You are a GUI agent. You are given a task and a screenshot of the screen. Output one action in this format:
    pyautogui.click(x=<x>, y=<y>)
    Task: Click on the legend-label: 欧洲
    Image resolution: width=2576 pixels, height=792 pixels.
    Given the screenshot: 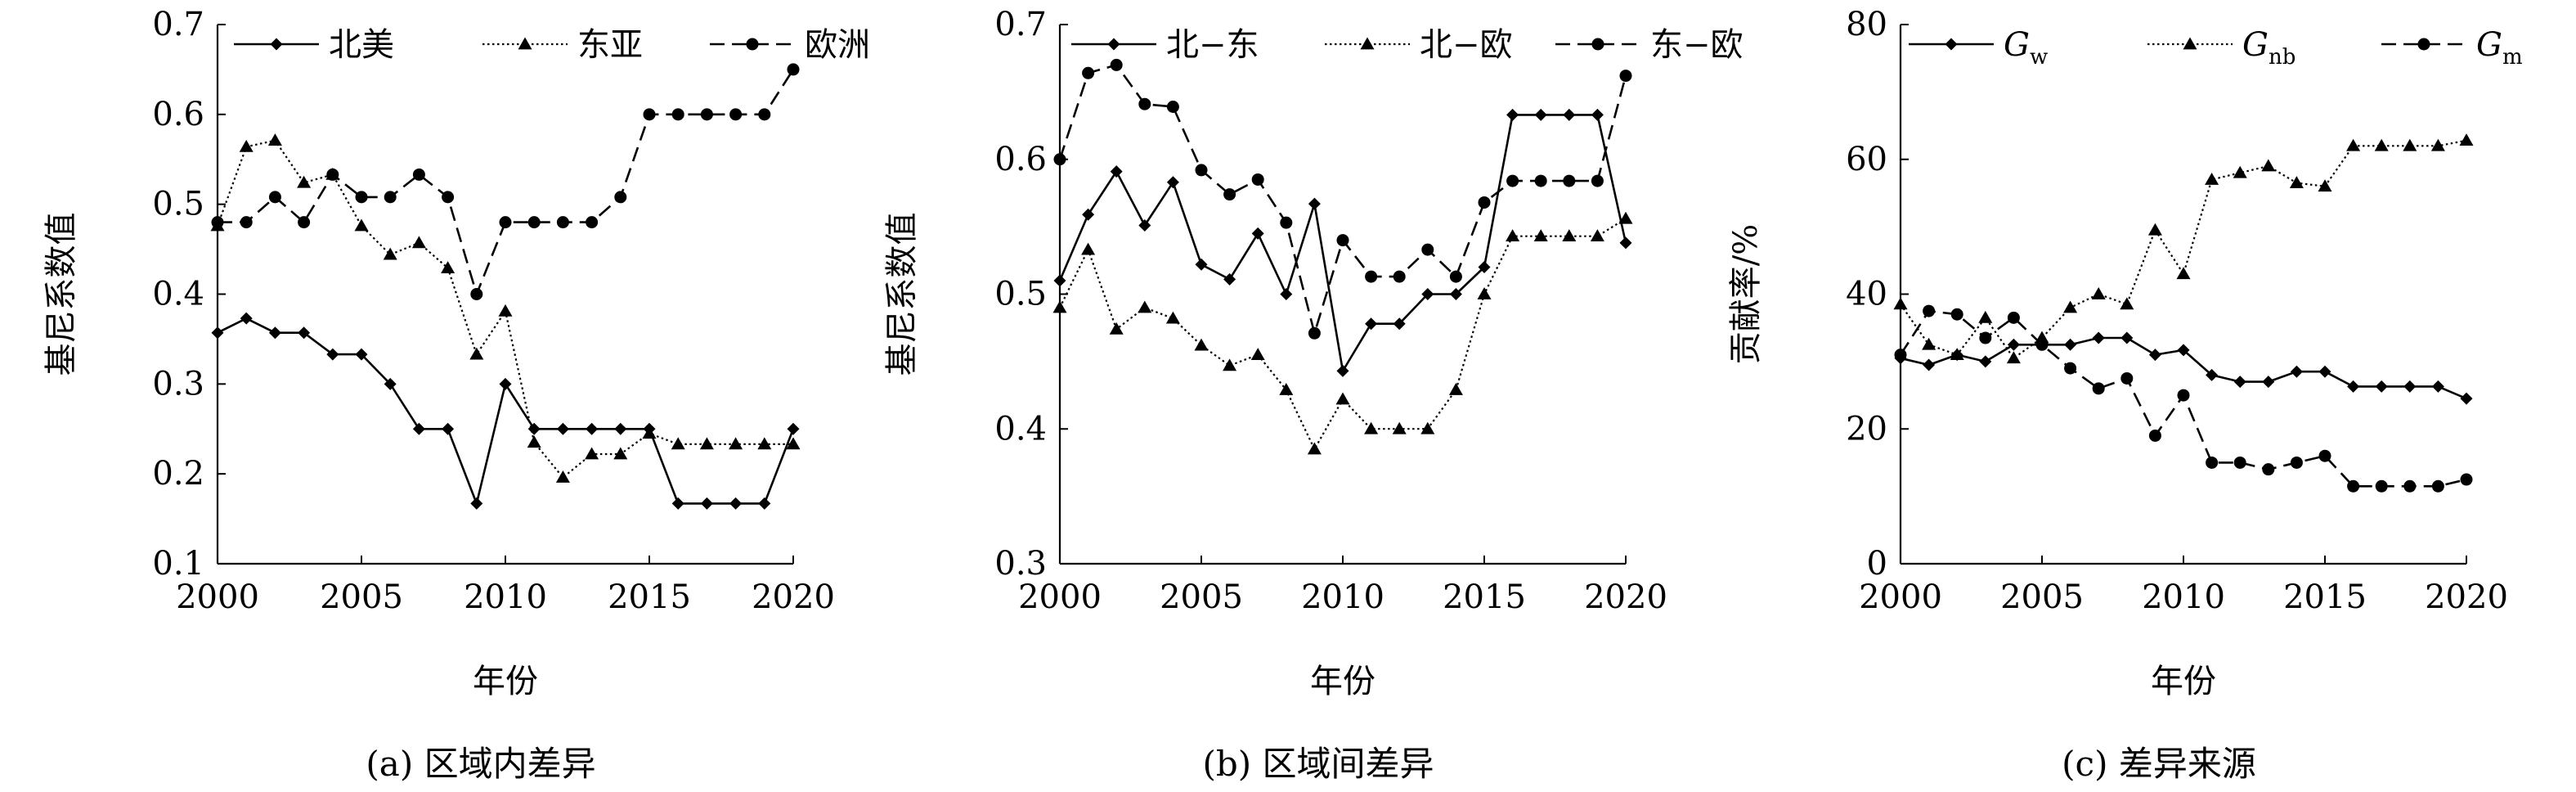 What is the action you would take?
    pyautogui.click(x=838, y=45)
    